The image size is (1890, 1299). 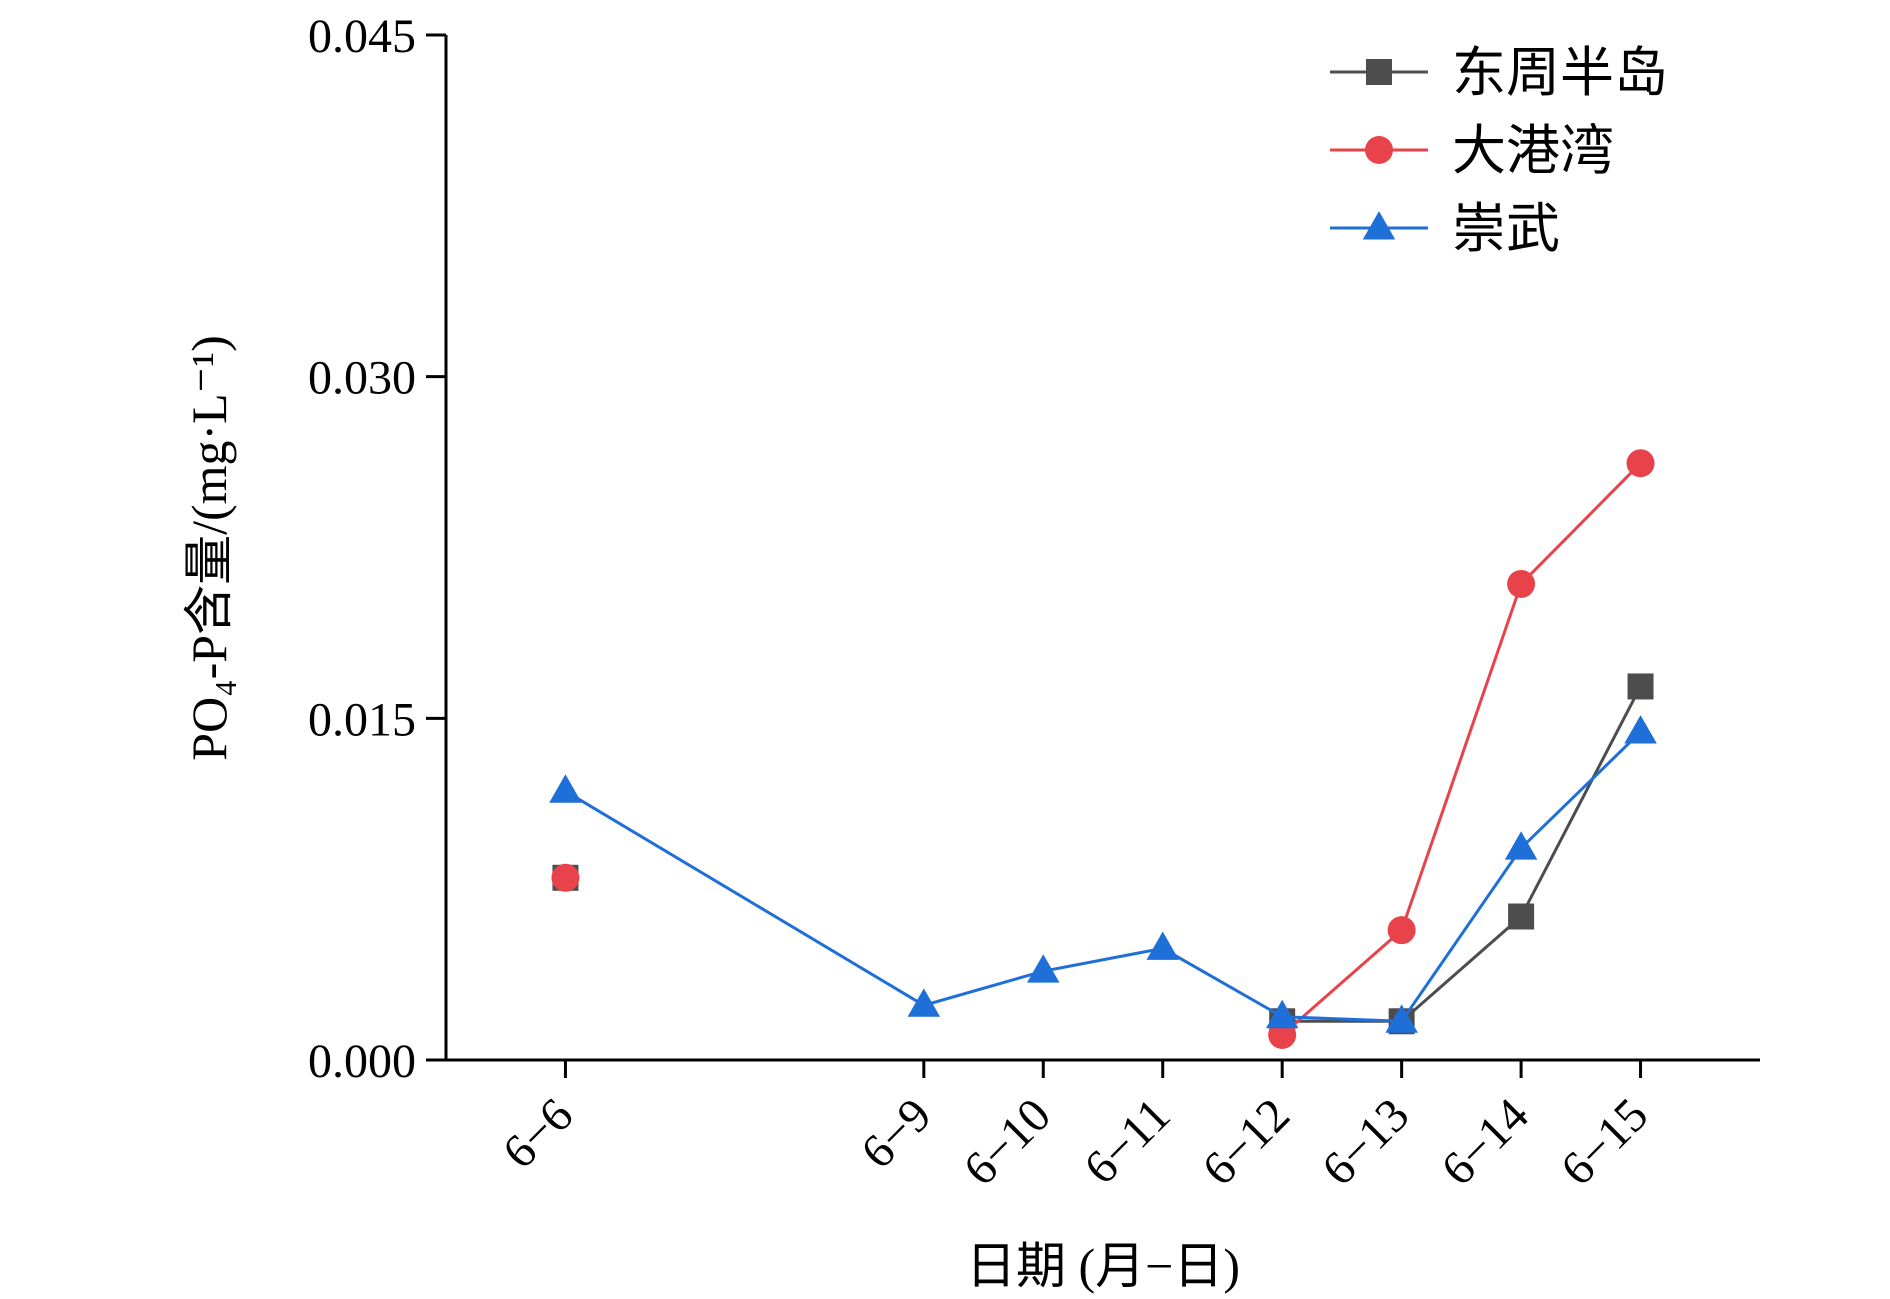 I want to click on legend-label: 东周半岛, so click(x=1560, y=73).